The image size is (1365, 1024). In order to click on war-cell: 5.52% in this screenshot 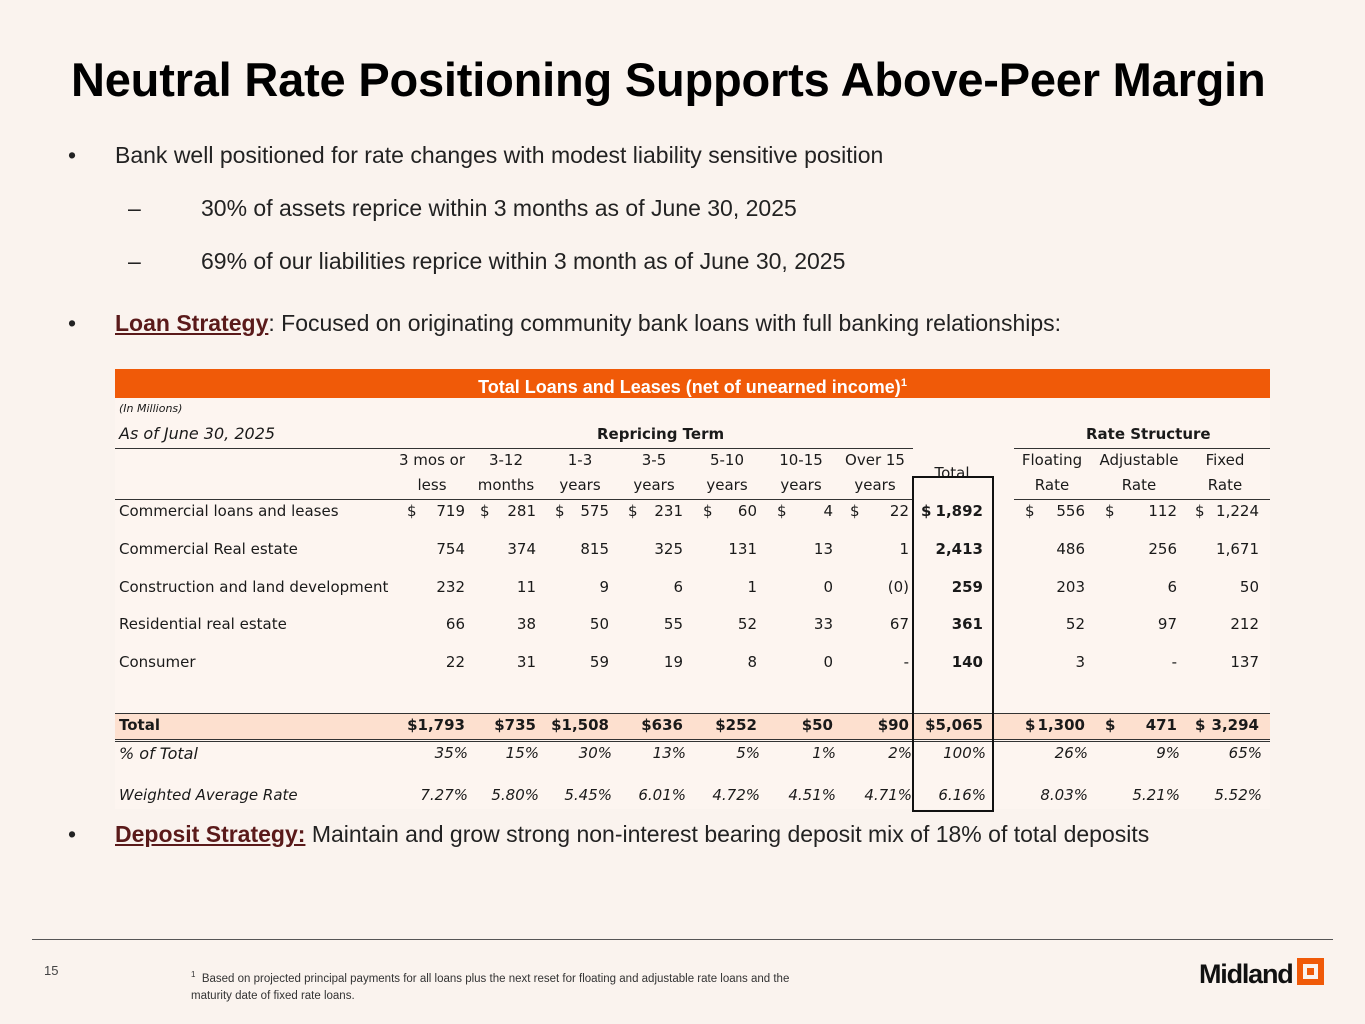, I will do `click(1238, 795)`.